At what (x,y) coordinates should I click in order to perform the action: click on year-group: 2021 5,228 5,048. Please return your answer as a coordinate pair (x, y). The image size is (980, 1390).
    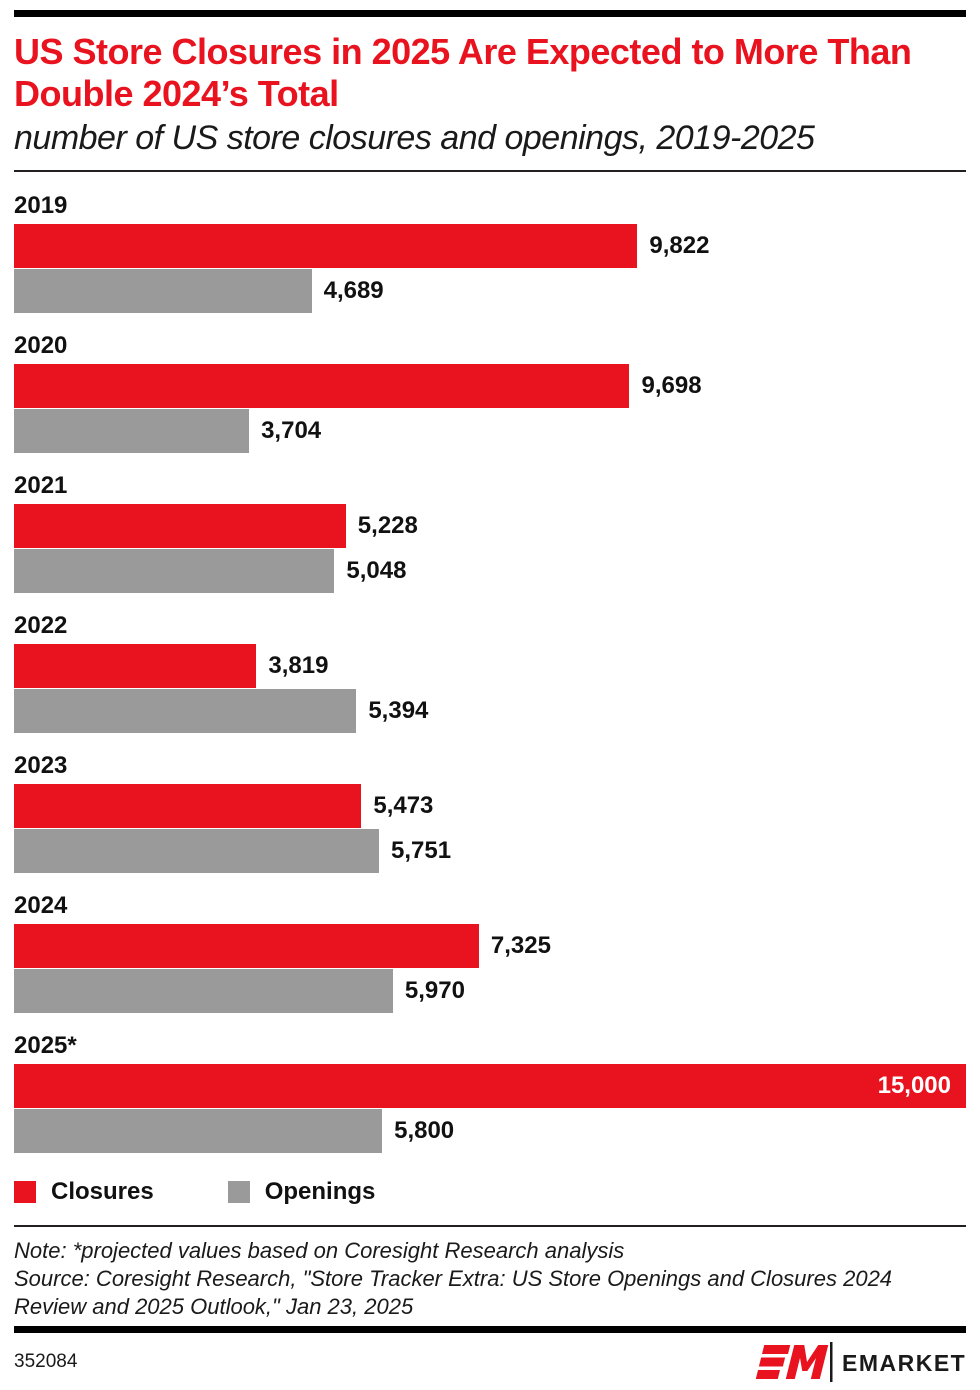
    Looking at the image, I should click on (490, 533).